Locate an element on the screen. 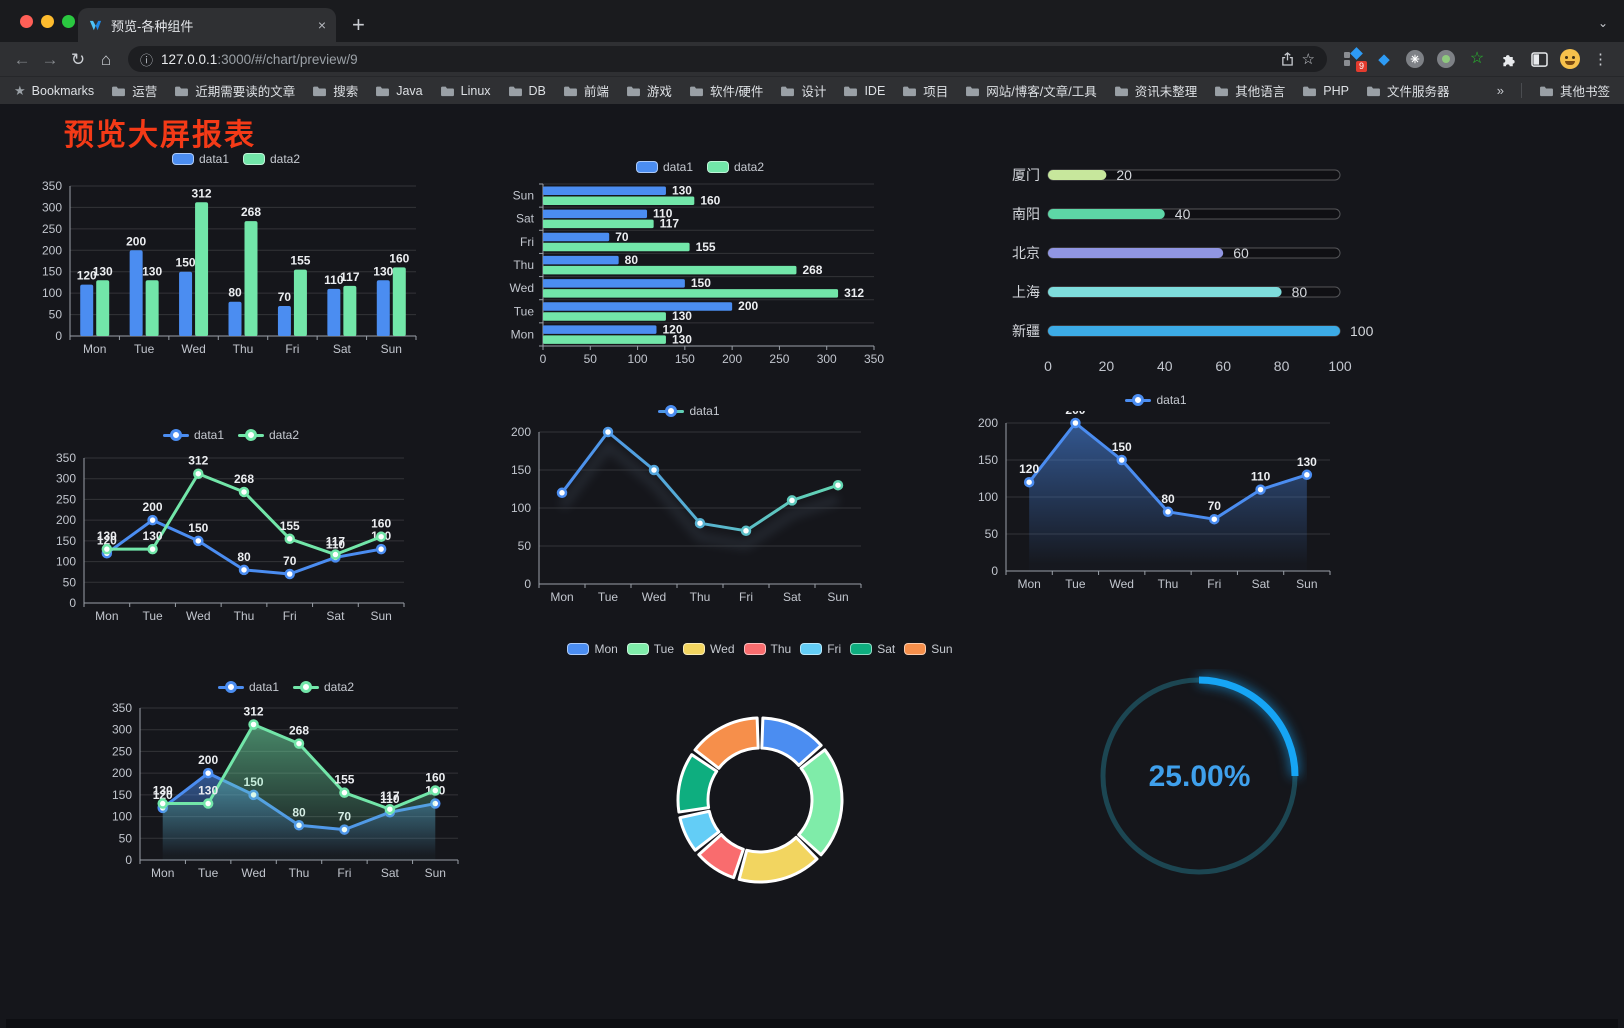 Image resolution: width=1624 pixels, height=1028 pixels. new-tab-button: + is located at coordinates (358, 24).